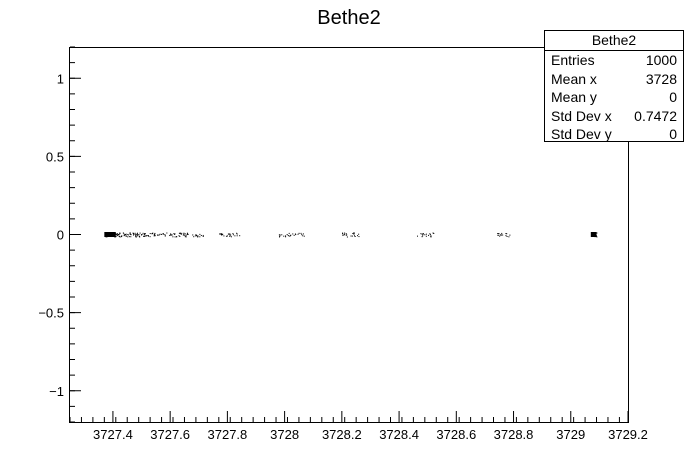 Image resolution: width=698 pixels, height=471 pixels. I want to click on x-tick-label: 3728.6, so click(456, 434).